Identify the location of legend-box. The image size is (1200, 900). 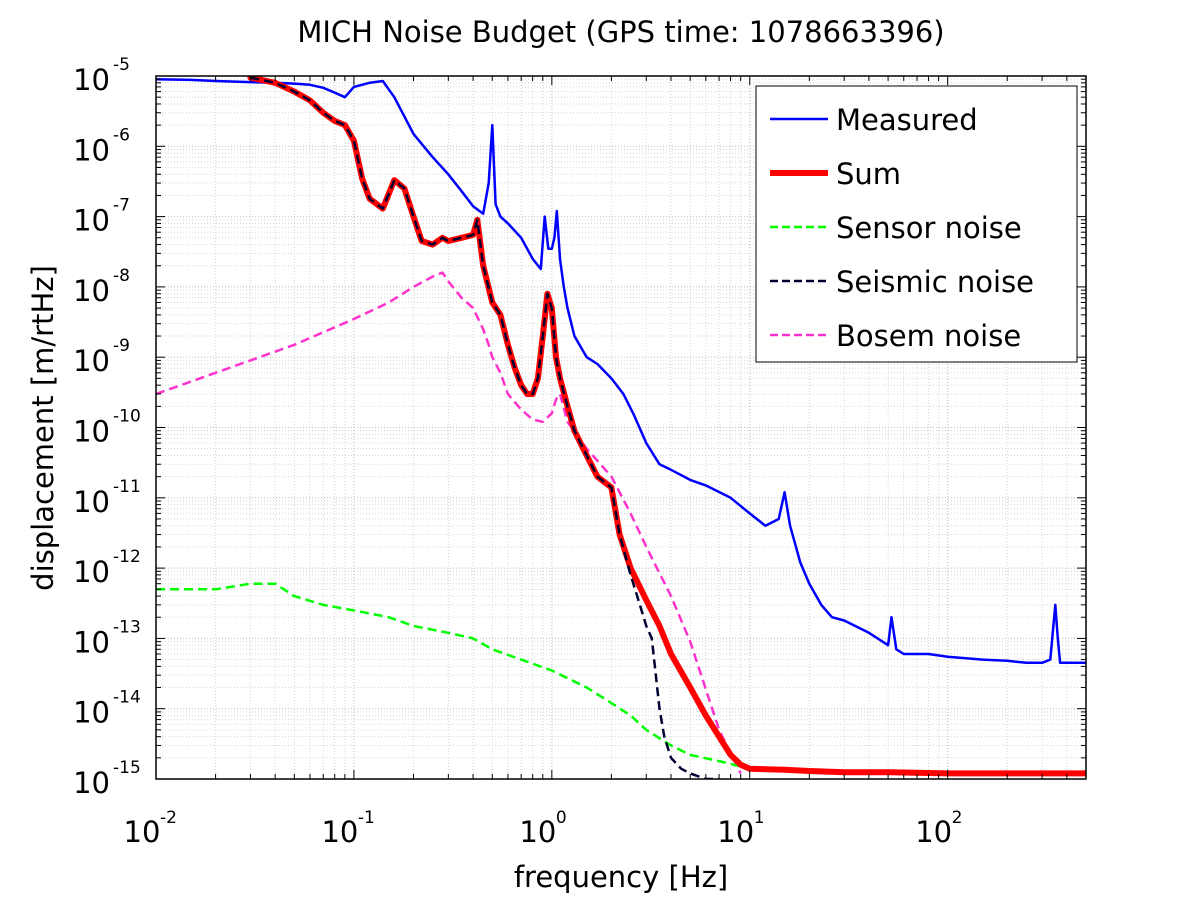
(916, 224).